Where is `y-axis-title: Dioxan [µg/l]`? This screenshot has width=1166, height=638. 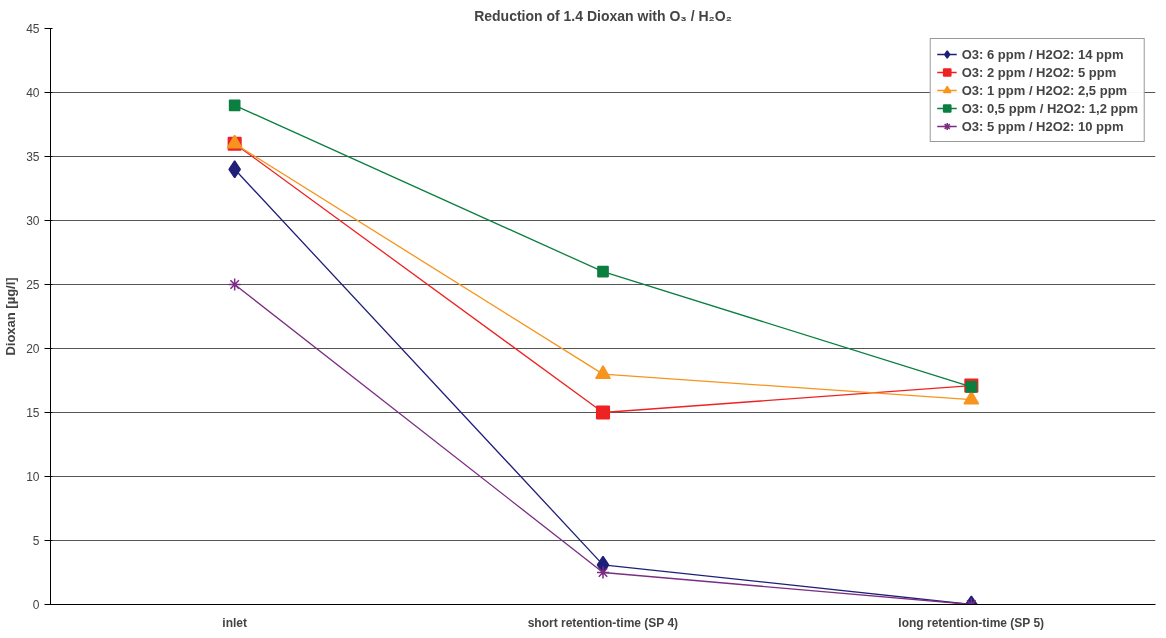 y-axis-title: Dioxan [µg/l] is located at coordinates (11, 316).